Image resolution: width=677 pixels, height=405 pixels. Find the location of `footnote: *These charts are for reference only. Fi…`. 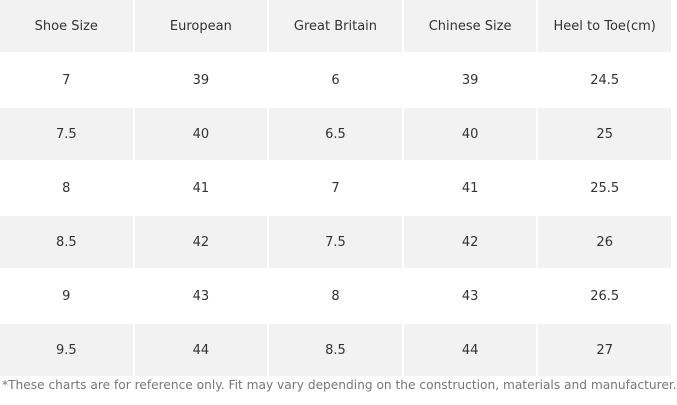

footnote: *These charts are for reference only. Fi… is located at coordinates (339, 385).